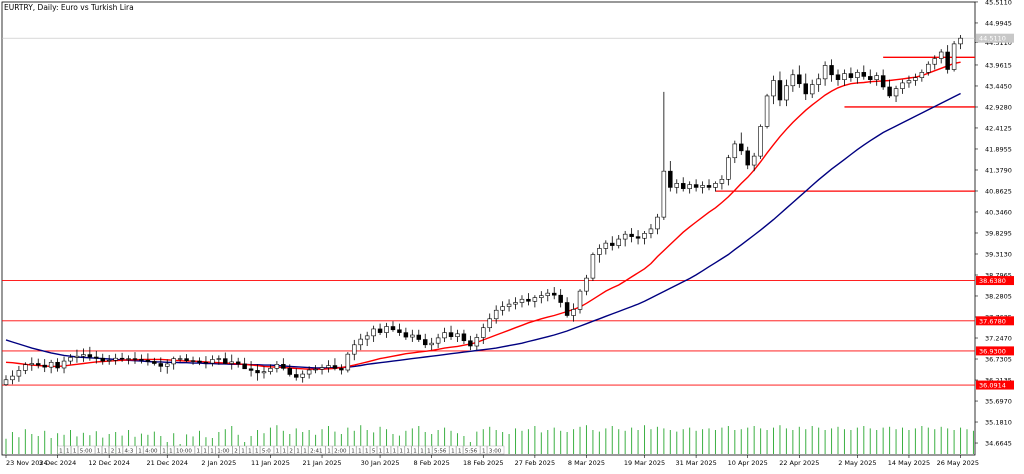 This screenshot has height=474, width=1024. Describe the element at coordinates (998, 360) in the screenshot. I see `y-tick-label: 36.7305` at that location.